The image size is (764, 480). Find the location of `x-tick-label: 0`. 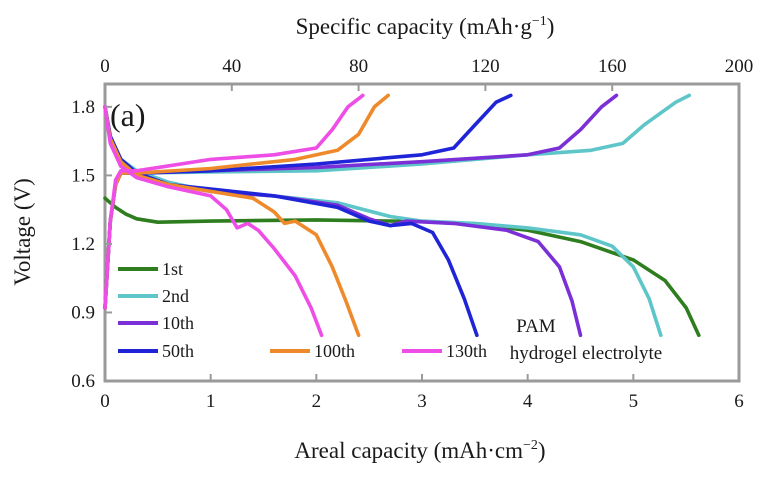

x-tick-label: 0 is located at coordinates (105, 401).